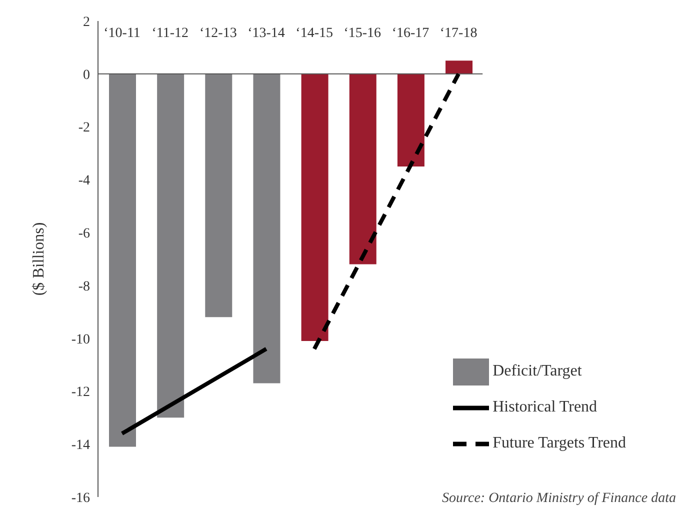 Image resolution: width=684 pixels, height=515 pixels. I want to click on y-tick-label: -2, so click(84, 128).